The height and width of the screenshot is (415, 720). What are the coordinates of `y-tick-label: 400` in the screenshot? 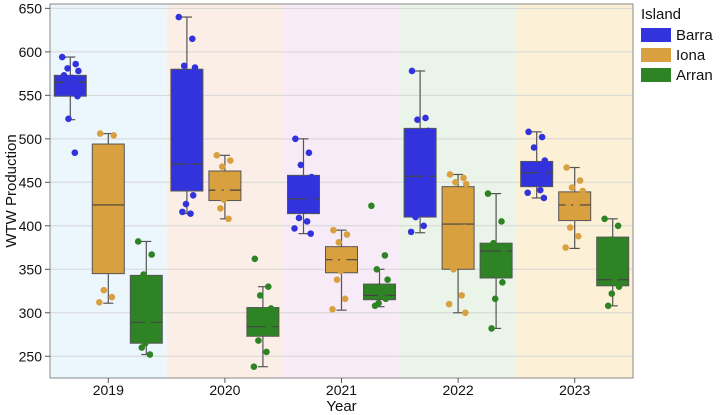 It's located at (31, 226).